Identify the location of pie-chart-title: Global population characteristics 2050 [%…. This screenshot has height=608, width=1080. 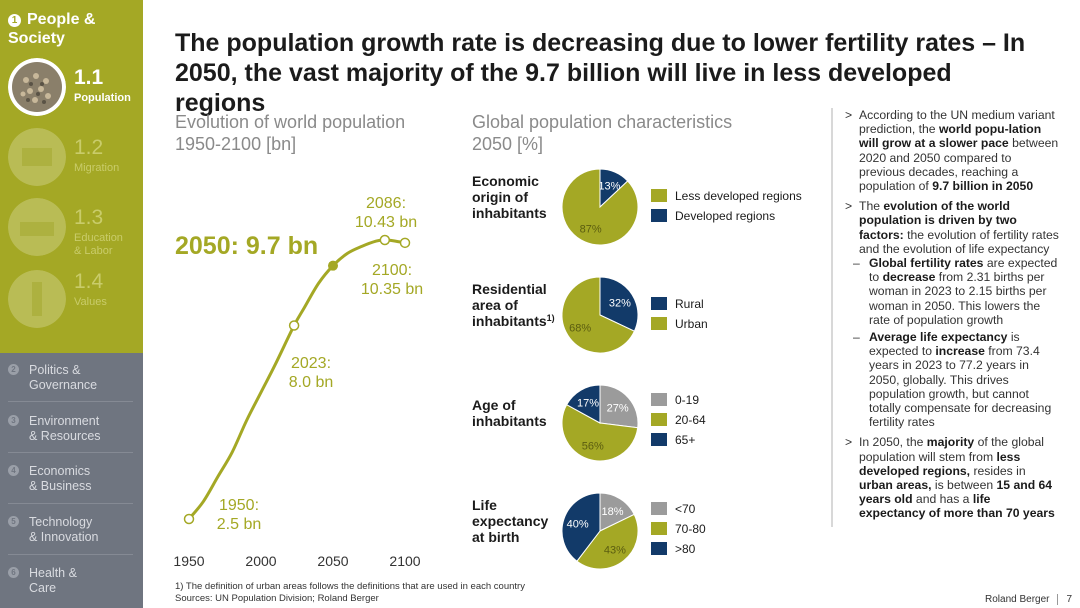
(602, 133).